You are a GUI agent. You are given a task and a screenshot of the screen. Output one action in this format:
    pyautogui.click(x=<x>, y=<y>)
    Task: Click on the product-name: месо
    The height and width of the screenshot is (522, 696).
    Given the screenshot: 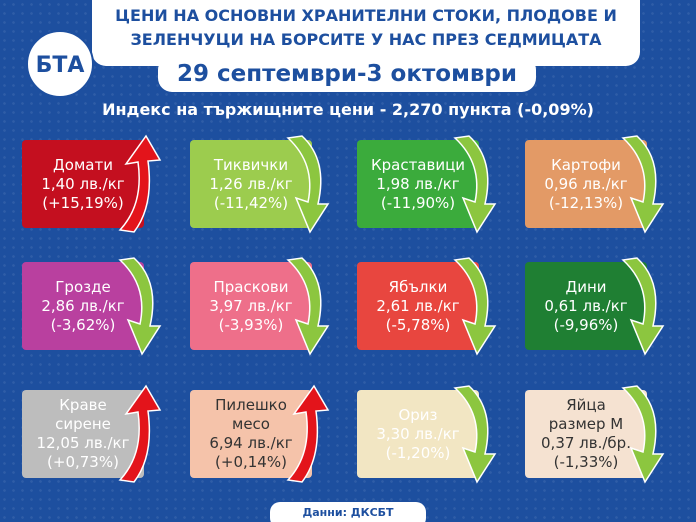 What is the action you would take?
    pyautogui.click(x=251, y=424)
    